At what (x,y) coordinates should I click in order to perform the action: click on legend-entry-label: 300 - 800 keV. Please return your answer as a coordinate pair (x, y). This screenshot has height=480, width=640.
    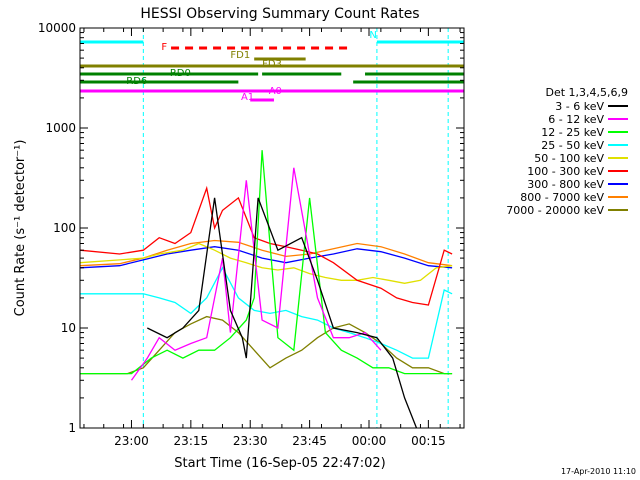
    Looking at the image, I should click on (565, 184).